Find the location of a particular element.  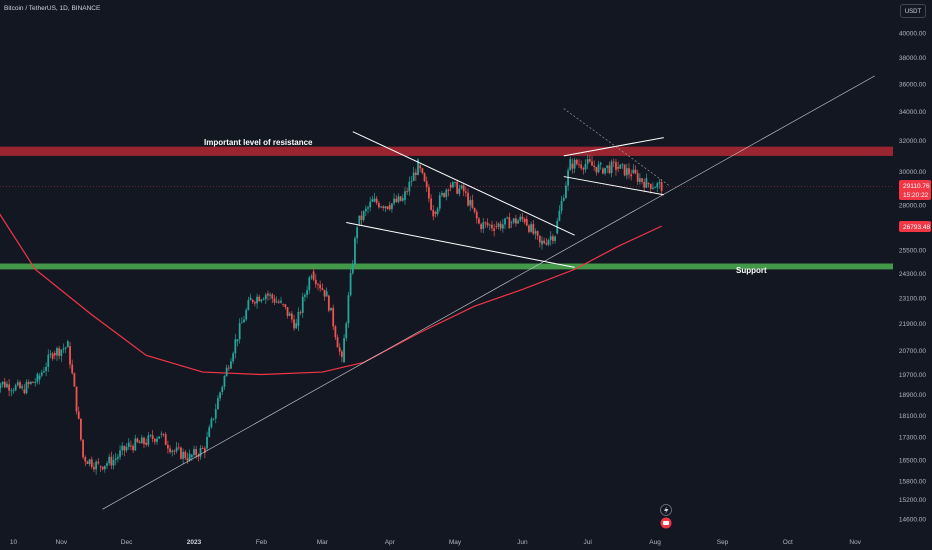

dotted-projection-line is located at coordinates (617, 147).